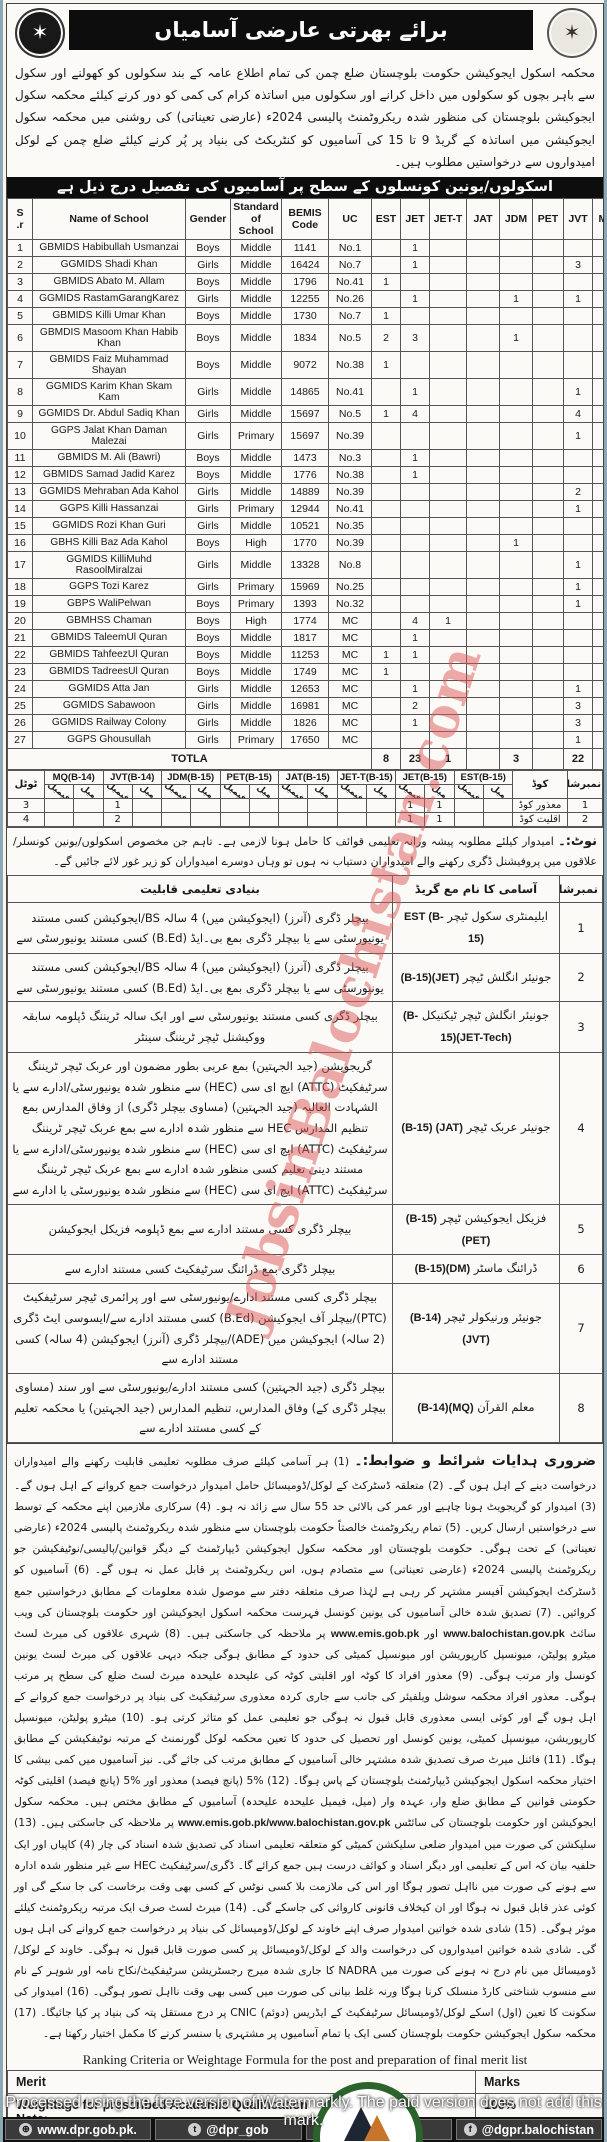 The height and width of the screenshot is (2142, 607). Describe the element at coordinates (470, 2129) in the screenshot. I see `facebook-icon: f` at that location.